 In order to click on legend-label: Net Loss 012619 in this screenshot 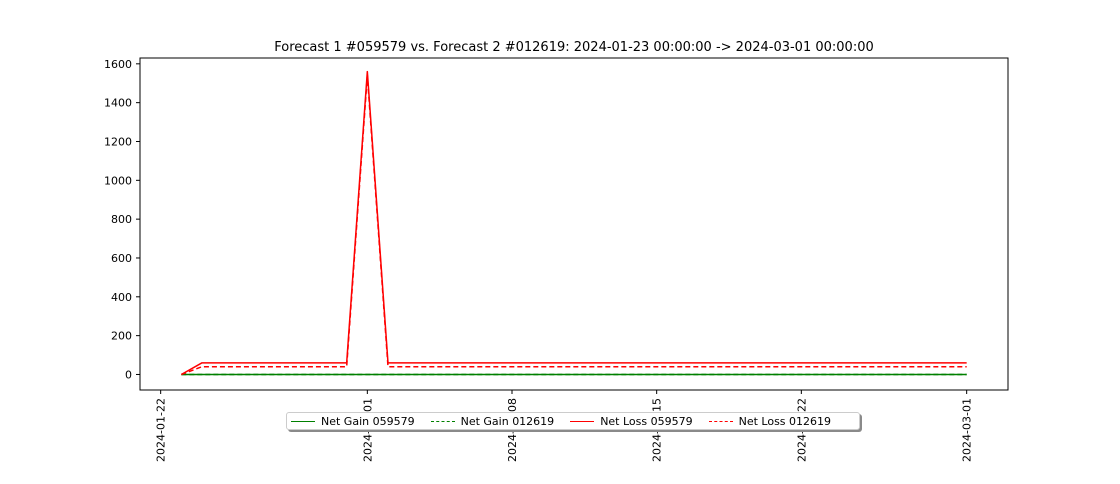, I will do `click(785, 421)`.